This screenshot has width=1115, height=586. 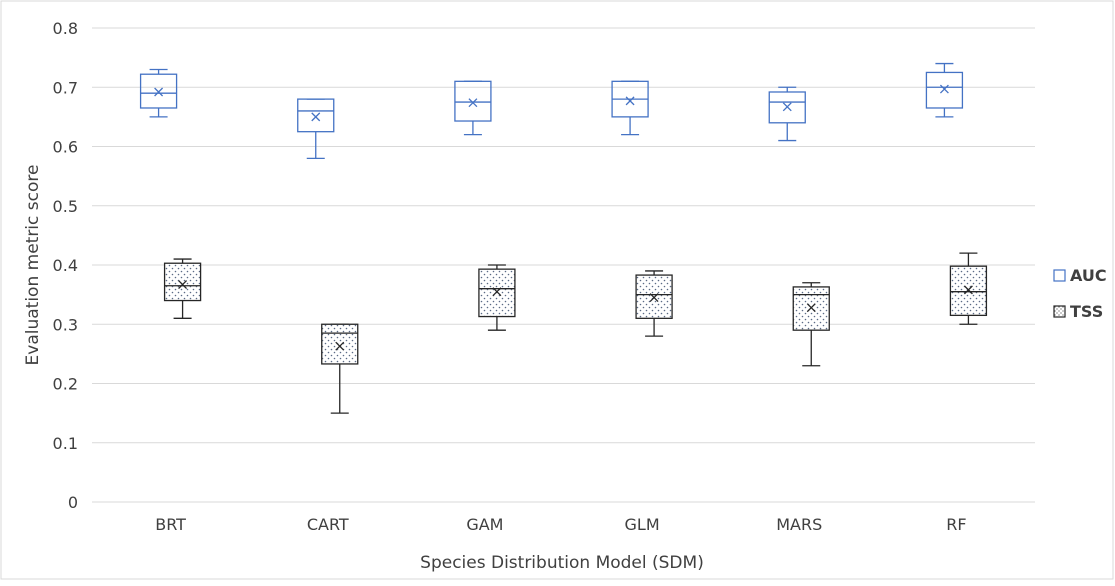 I want to click on box-tss-gam, so click(x=497, y=297).